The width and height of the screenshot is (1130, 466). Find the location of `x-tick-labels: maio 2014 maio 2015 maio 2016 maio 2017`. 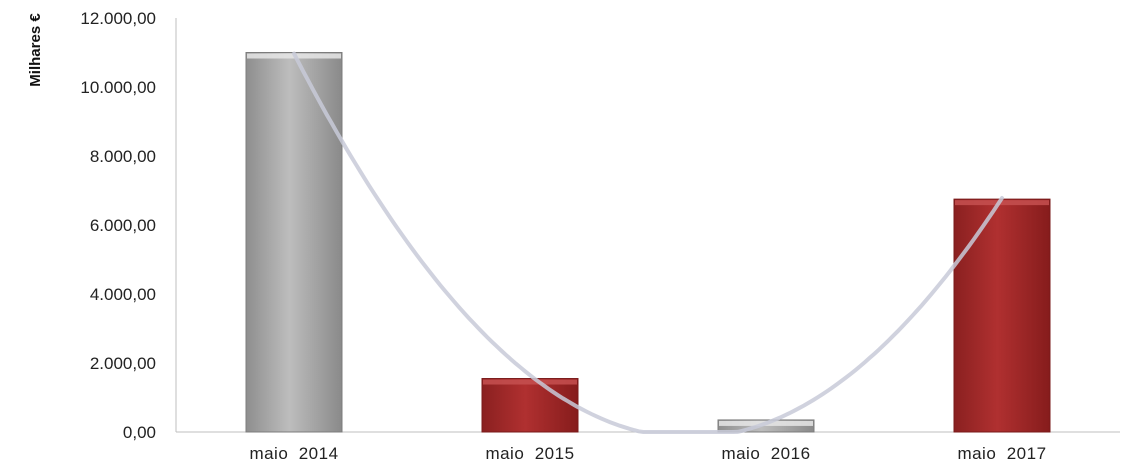

x-tick-labels: maio 2014 maio 2015 maio 2016 maio 2017 is located at coordinates (647, 453).